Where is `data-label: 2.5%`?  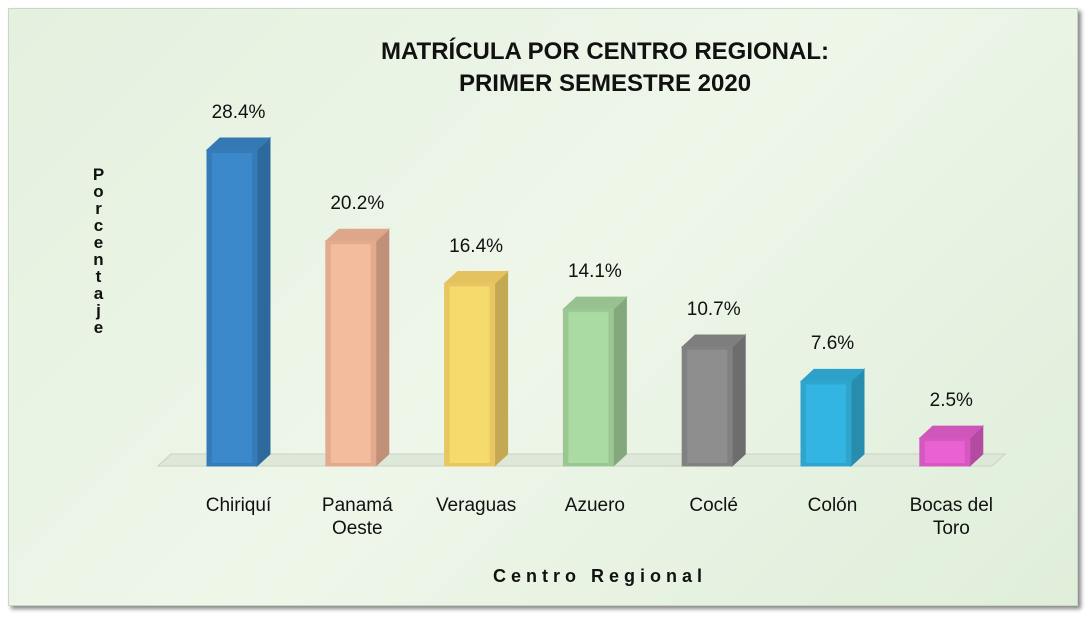 data-label: 2.5% is located at coordinates (951, 401).